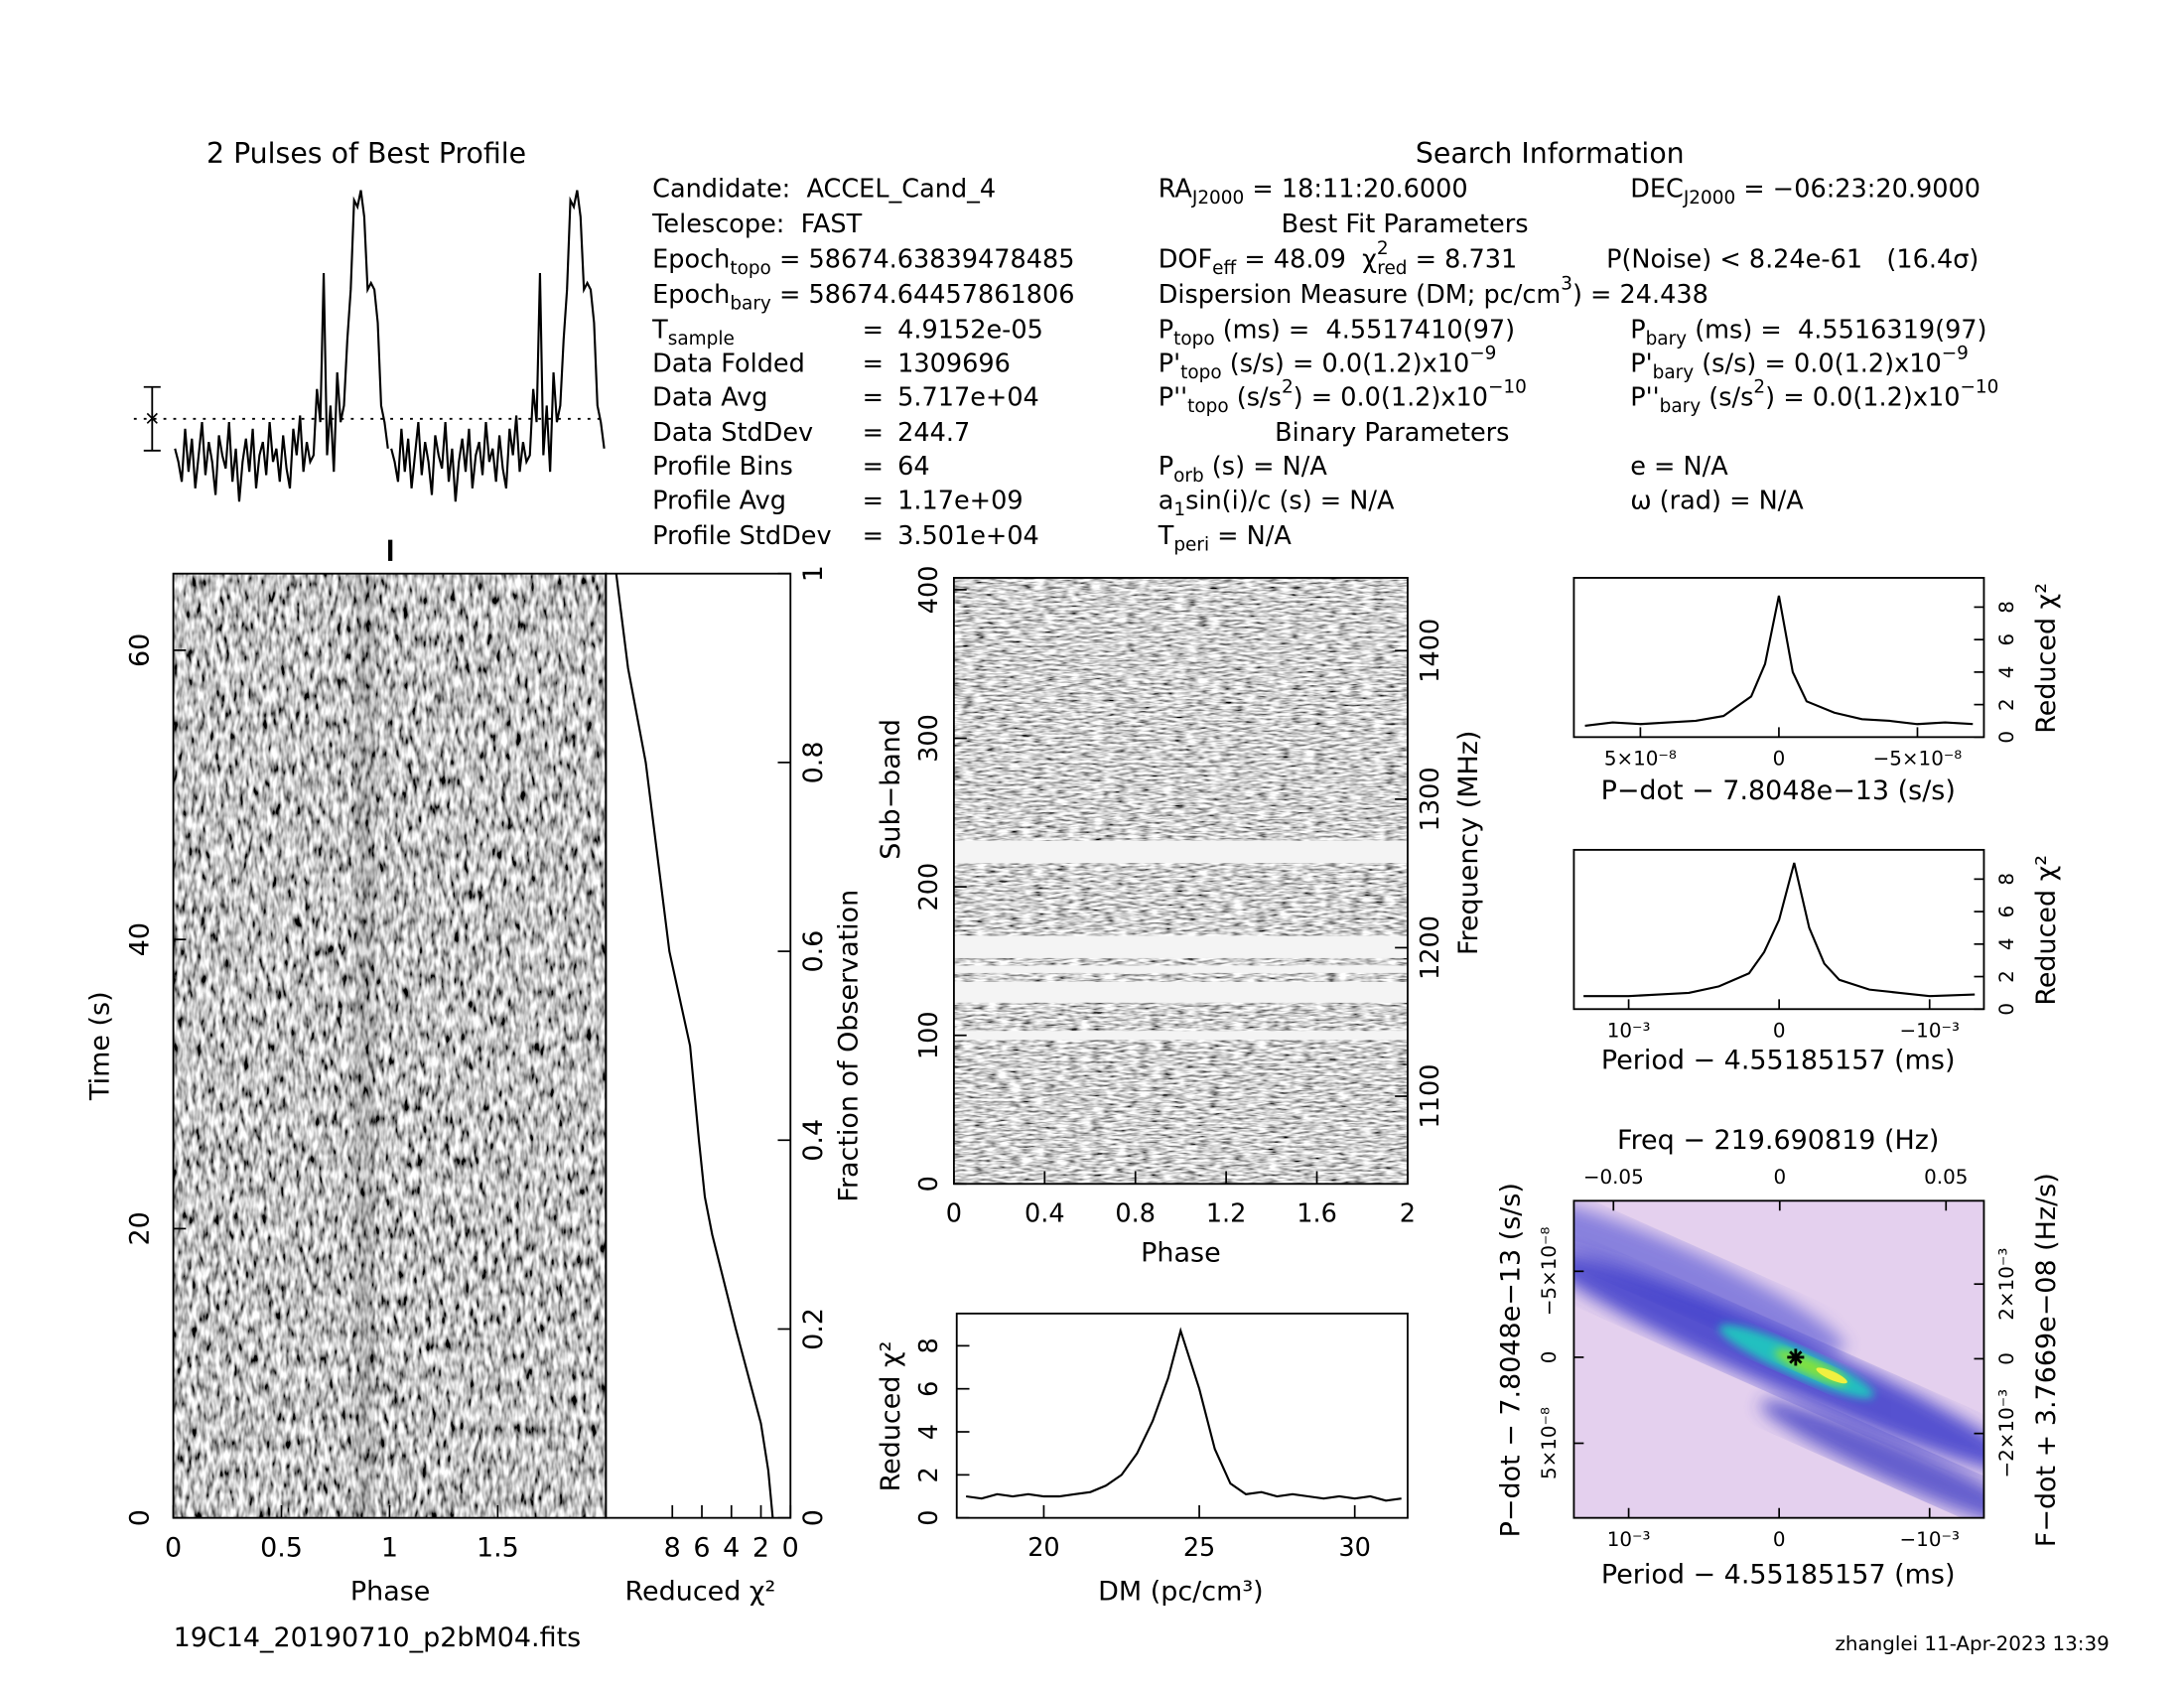  I want to click on y2-axis-label: Frequency (MHz), so click(1468, 843).